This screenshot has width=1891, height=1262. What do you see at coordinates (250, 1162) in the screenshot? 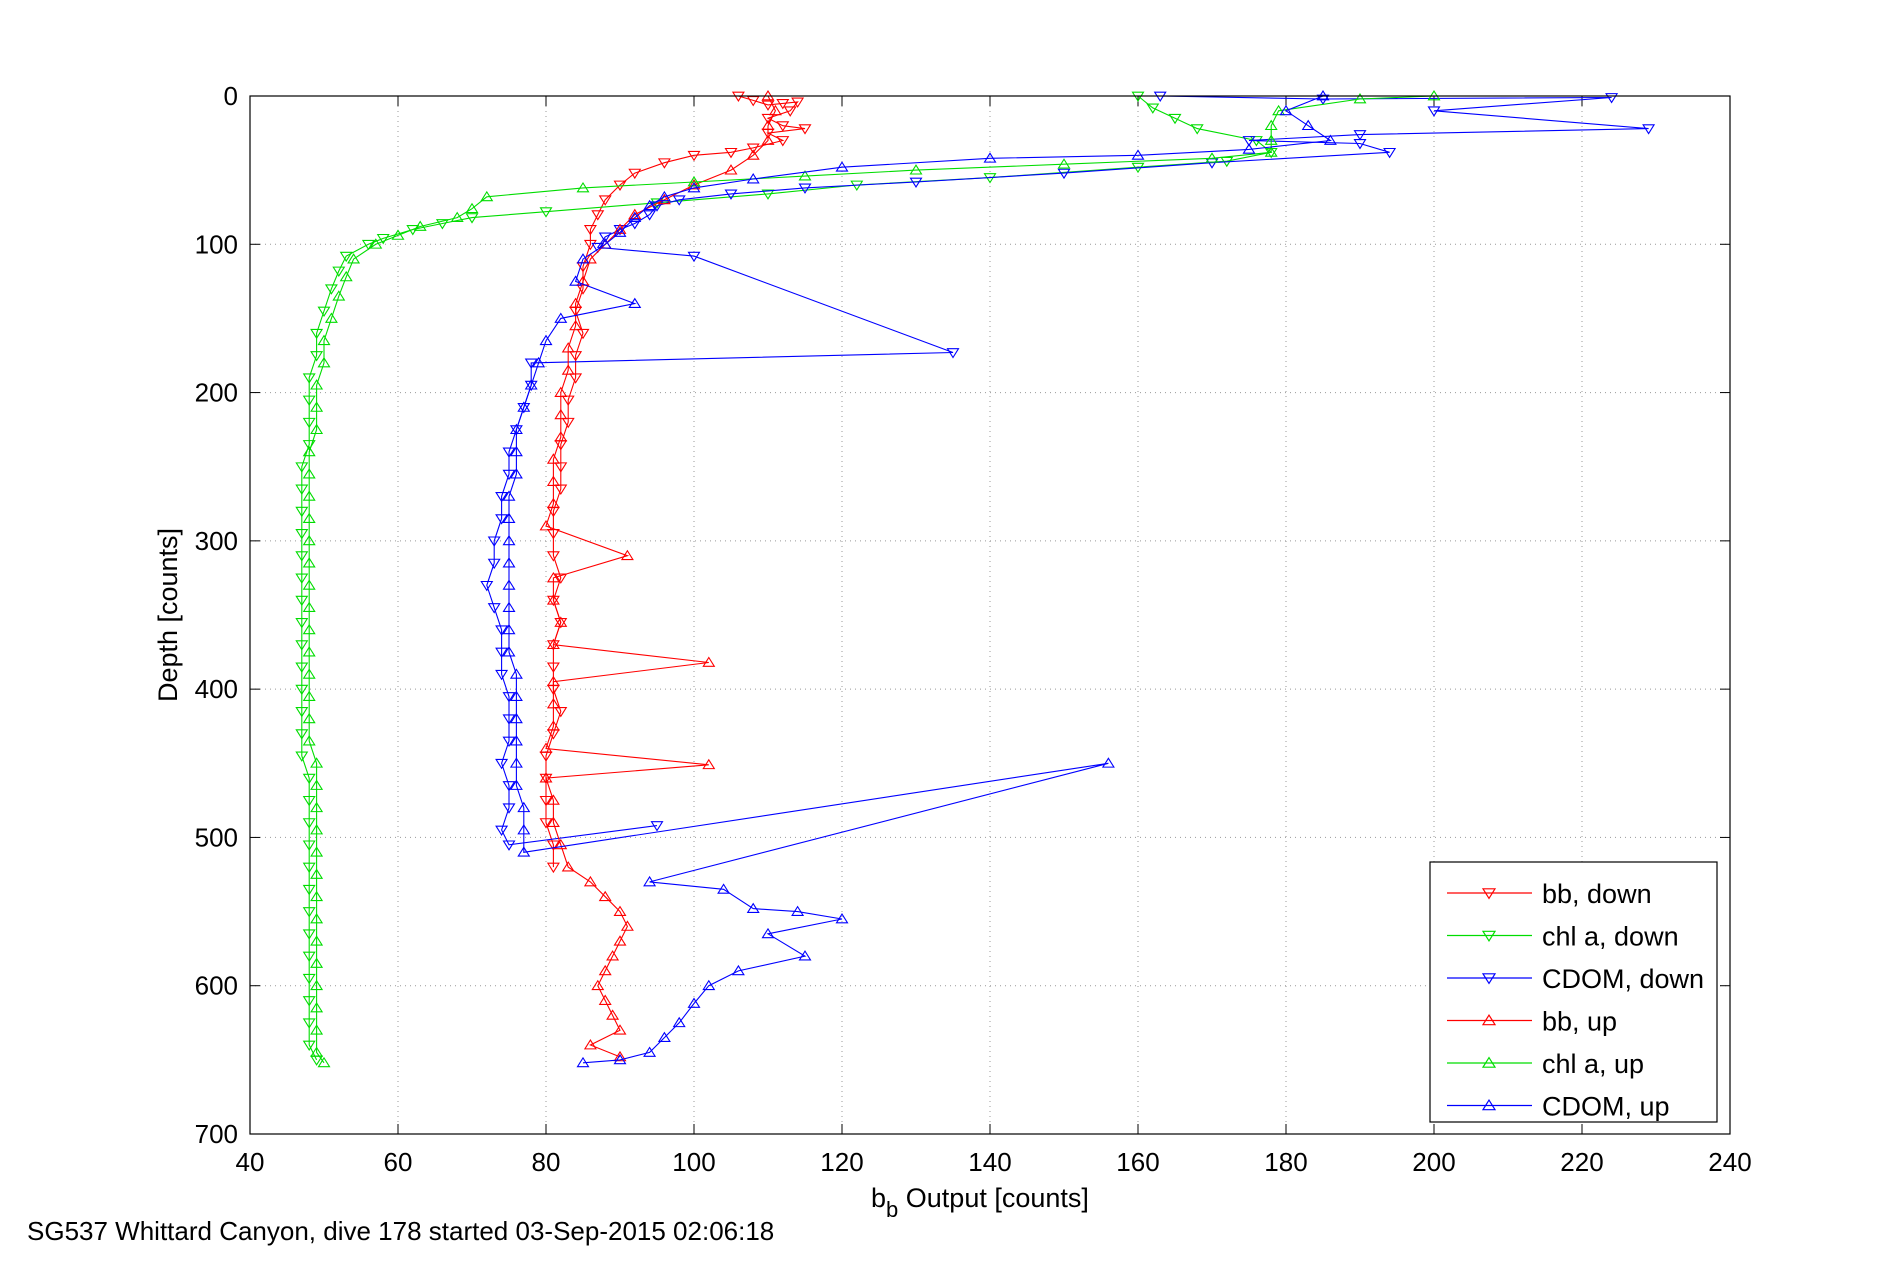
I see `x-tick-label: 40` at bounding box center [250, 1162].